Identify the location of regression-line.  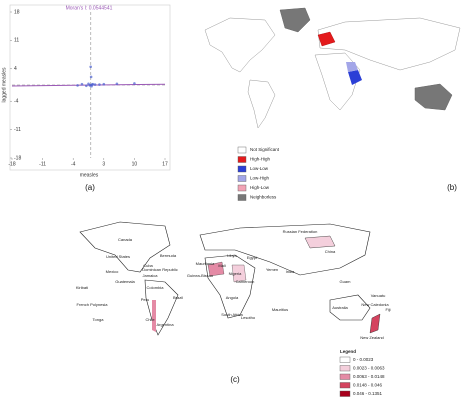
(88, 85).